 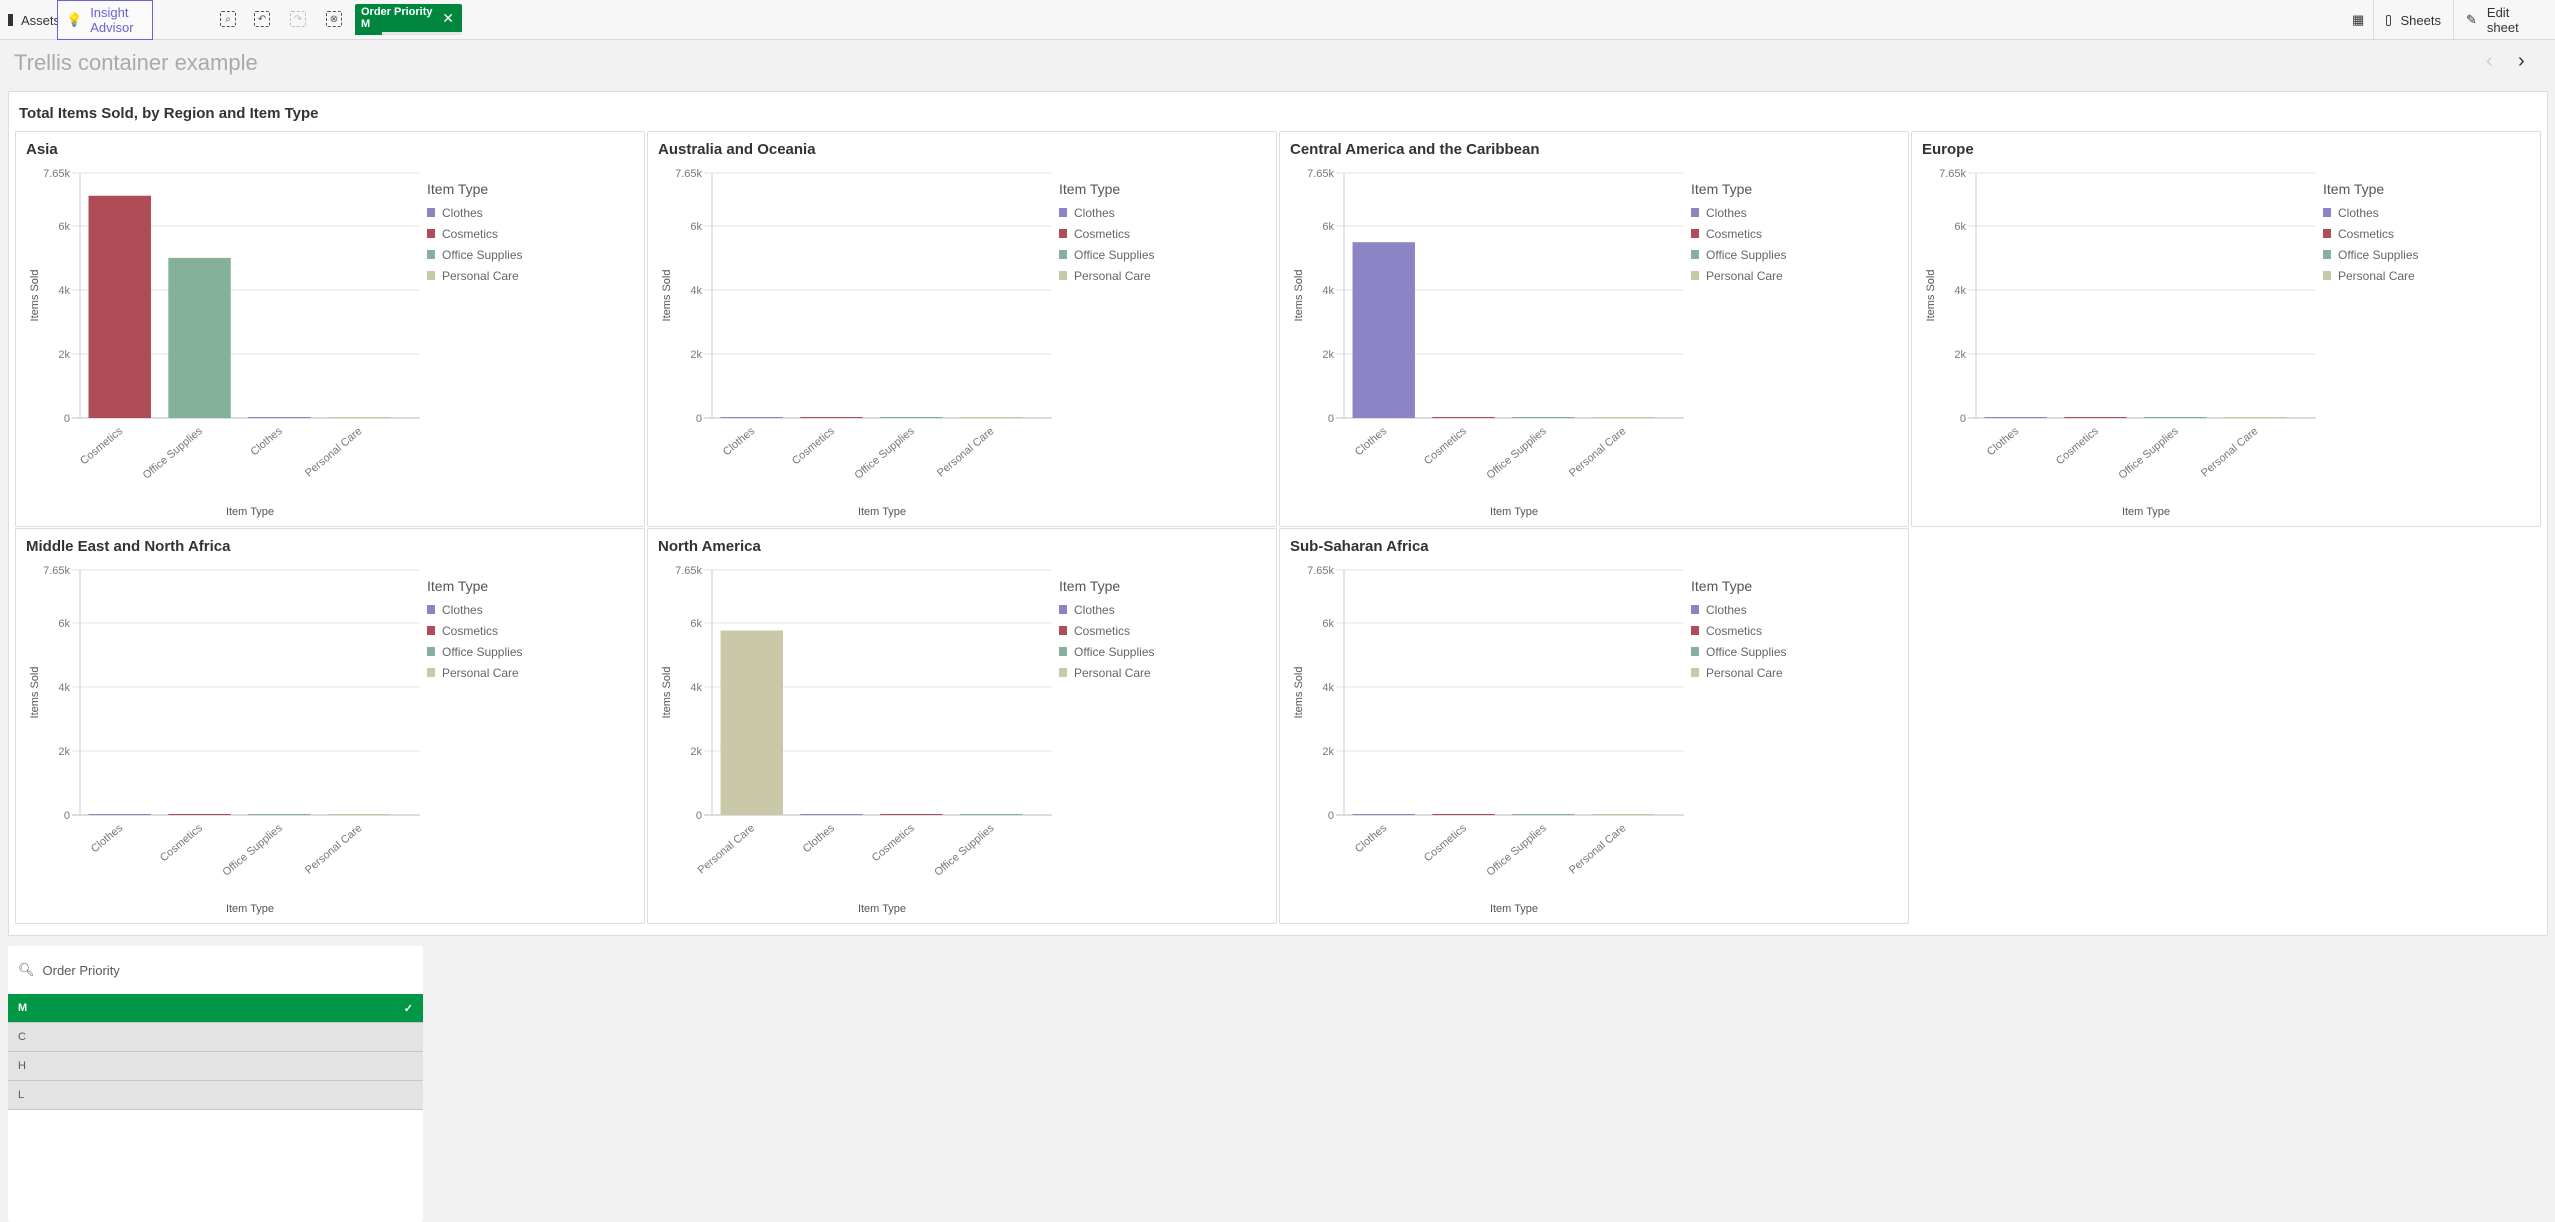 What do you see at coordinates (2413, 20) in the screenshot?
I see `sheets-button: Sheets` at bounding box center [2413, 20].